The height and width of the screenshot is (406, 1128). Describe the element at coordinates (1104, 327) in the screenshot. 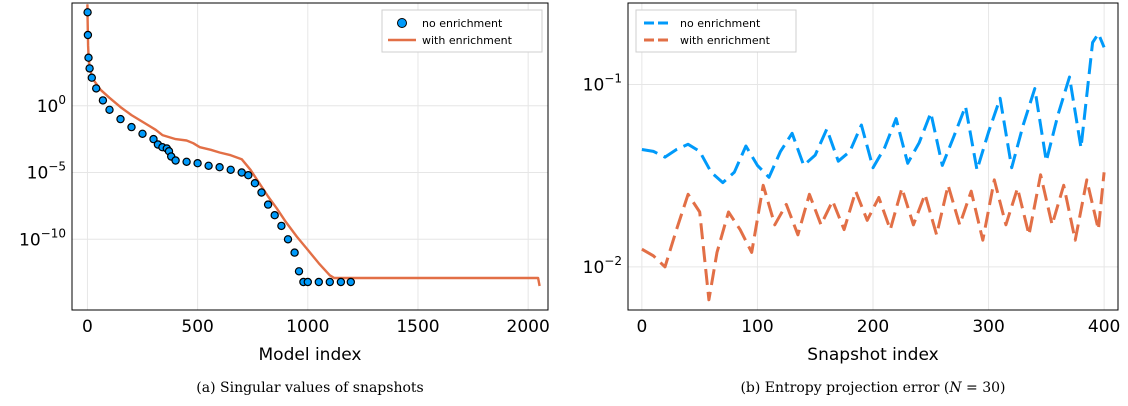

I see `x-tick-label: 400` at that location.